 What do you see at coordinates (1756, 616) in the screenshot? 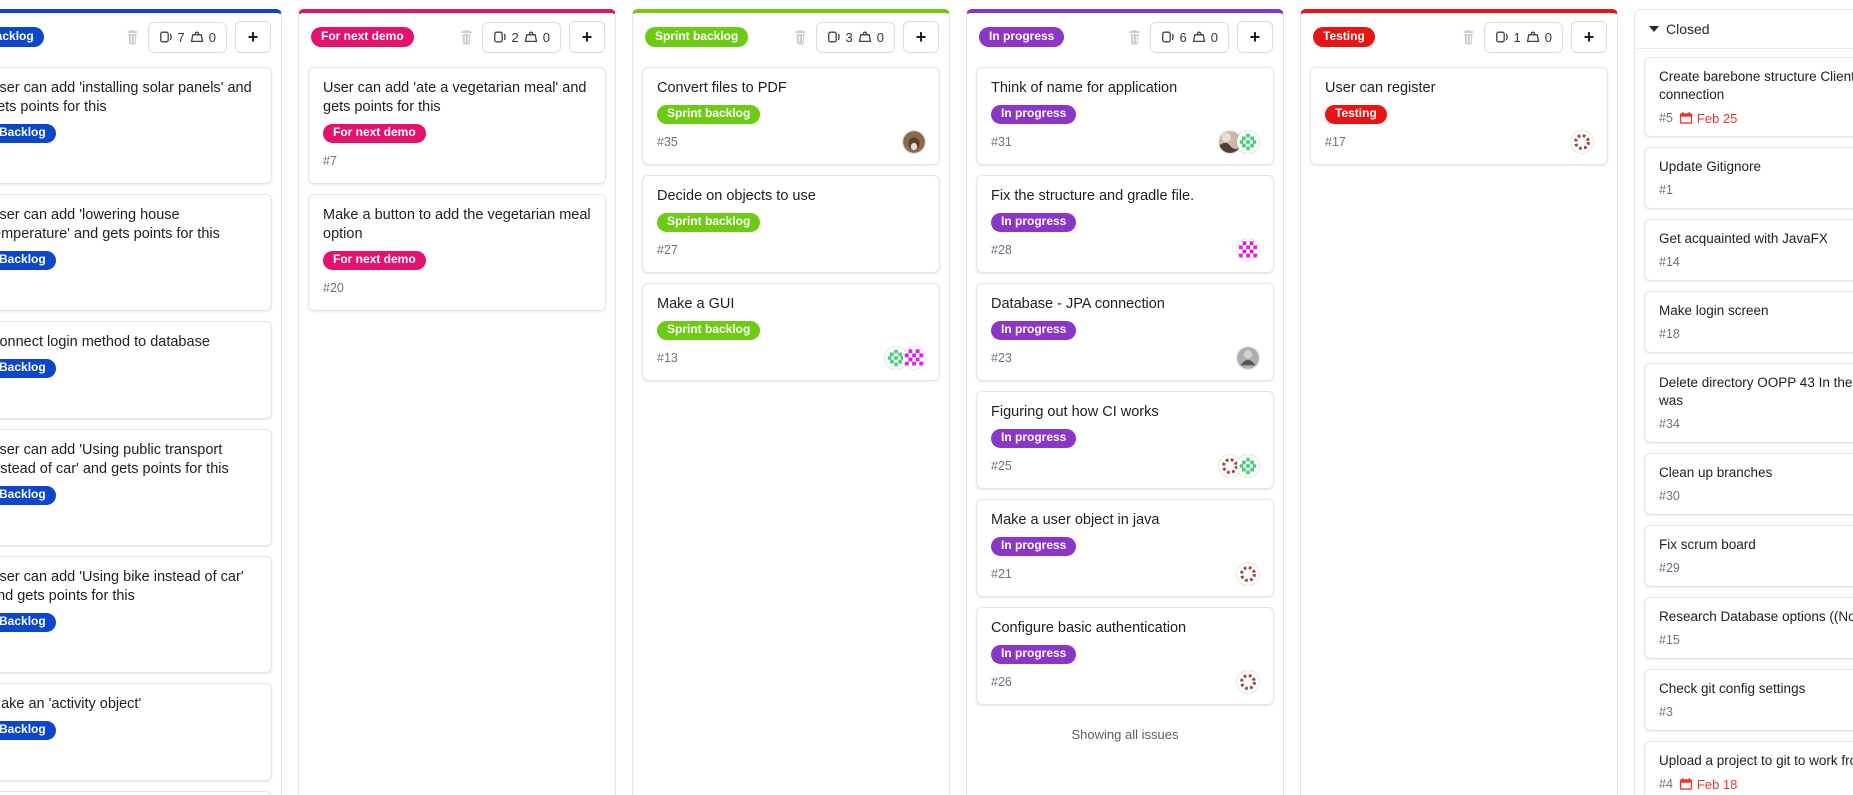
I see `card-title: Research Database options ((No)SQL?)` at bounding box center [1756, 616].